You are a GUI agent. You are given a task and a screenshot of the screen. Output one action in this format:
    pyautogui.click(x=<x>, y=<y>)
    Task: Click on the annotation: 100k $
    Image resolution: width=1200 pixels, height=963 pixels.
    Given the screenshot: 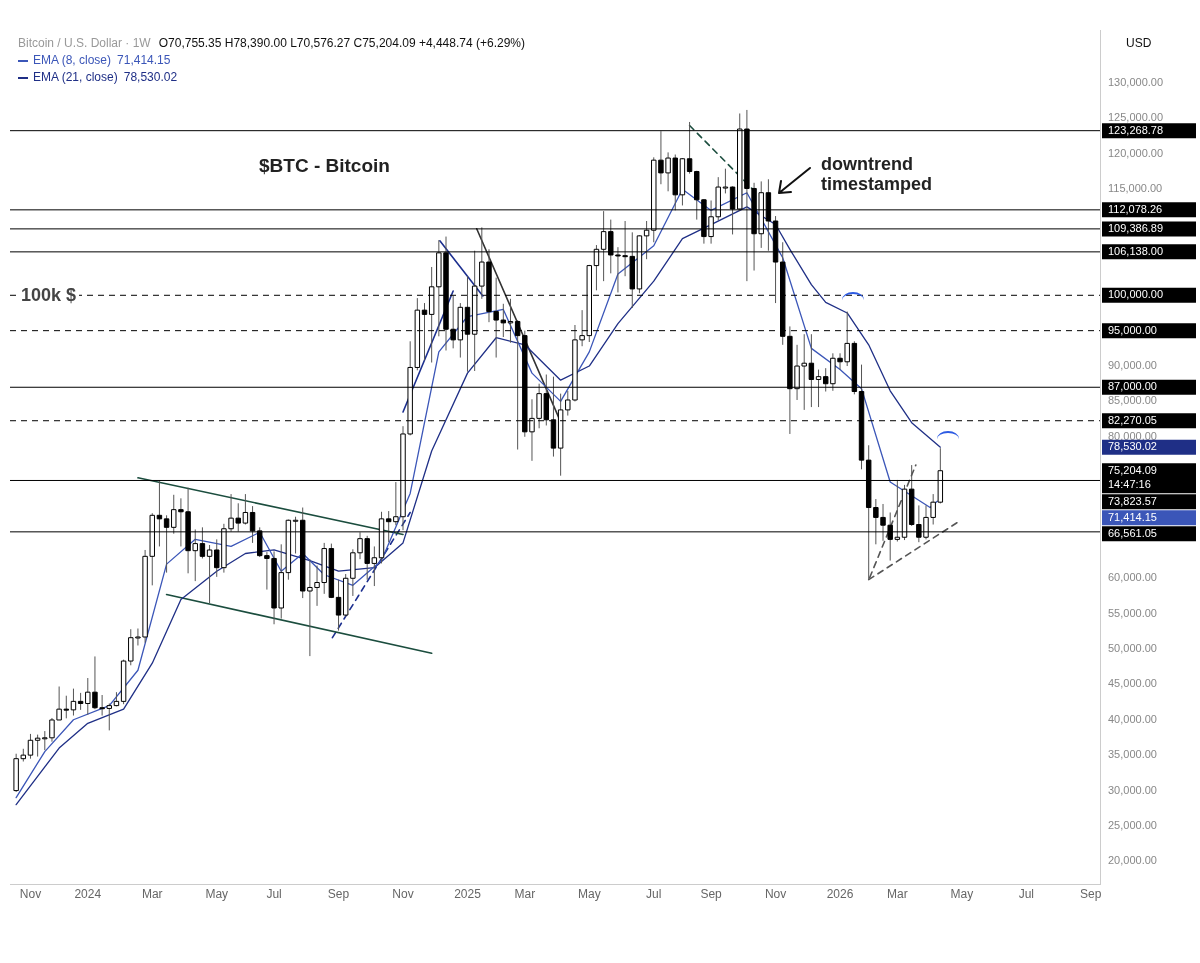 What is the action you would take?
    pyautogui.click(x=49, y=295)
    